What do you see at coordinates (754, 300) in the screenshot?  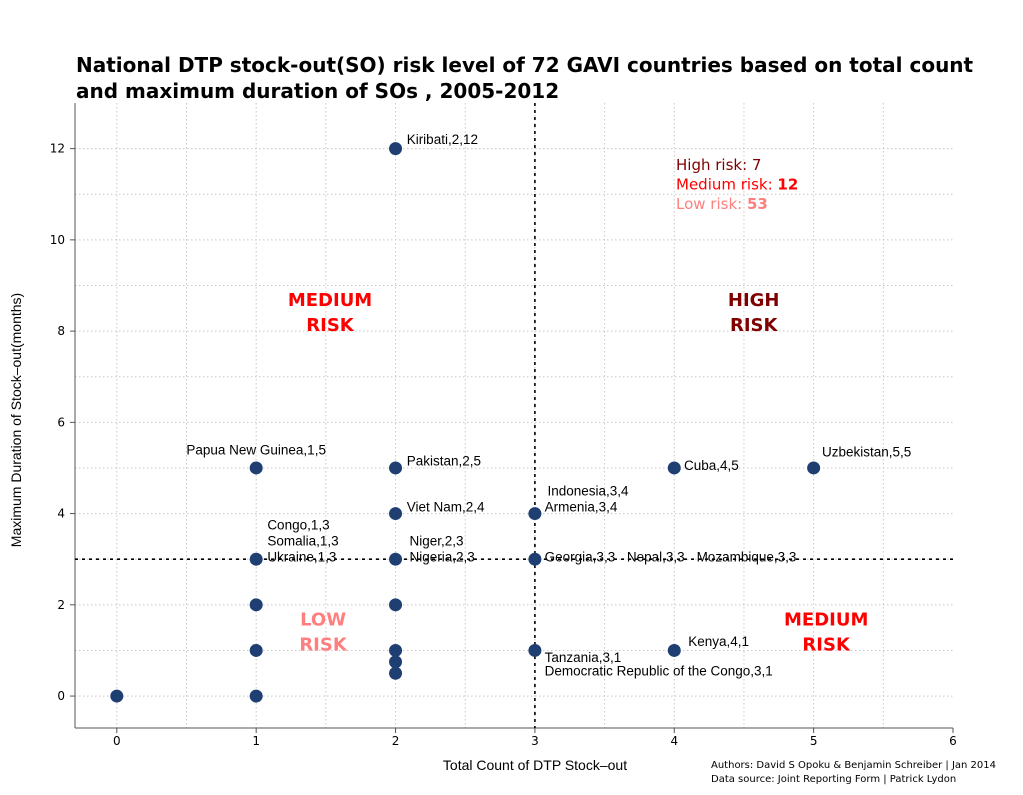 I see `region-label-line1: HIGH` at bounding box center [754, 300].